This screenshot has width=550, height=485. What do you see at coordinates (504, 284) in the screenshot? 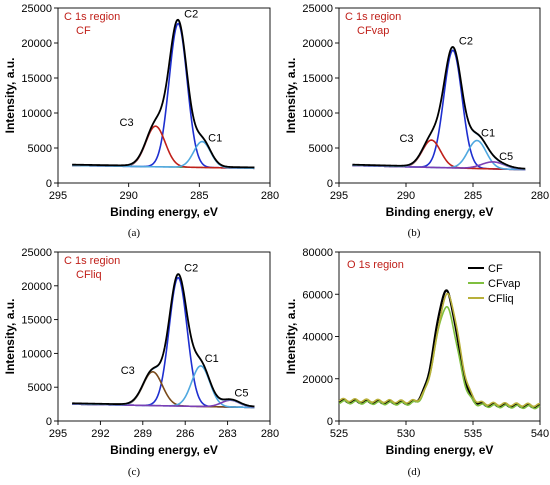
I see `legend-label-cfvap: CFvap` at bounding box center [504, 284].